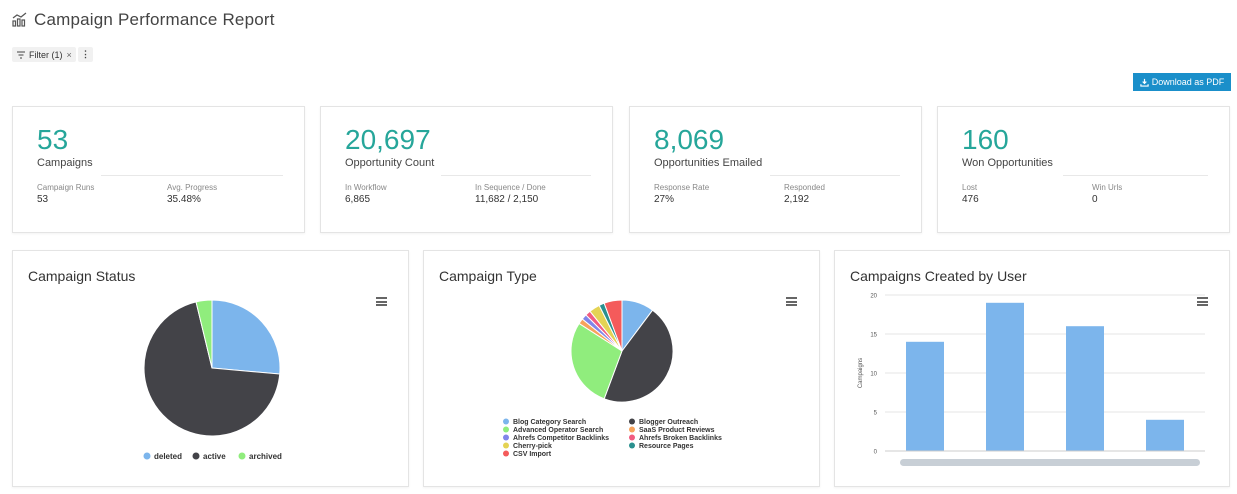  What do you see at coordinates (873, 336) in the screenshot?
I see `y-tick-label: 15` at bounding box center [873, 336].